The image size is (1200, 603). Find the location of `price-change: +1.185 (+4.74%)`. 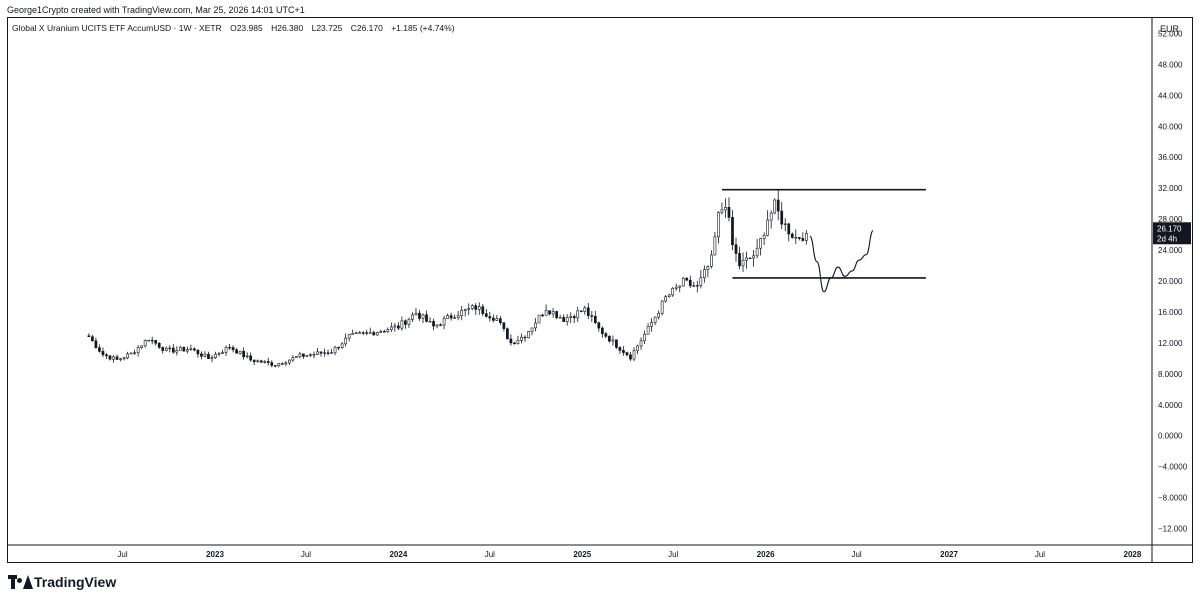

price-change: +1.185 (+4.74%) is located at coordinates (423, 28).